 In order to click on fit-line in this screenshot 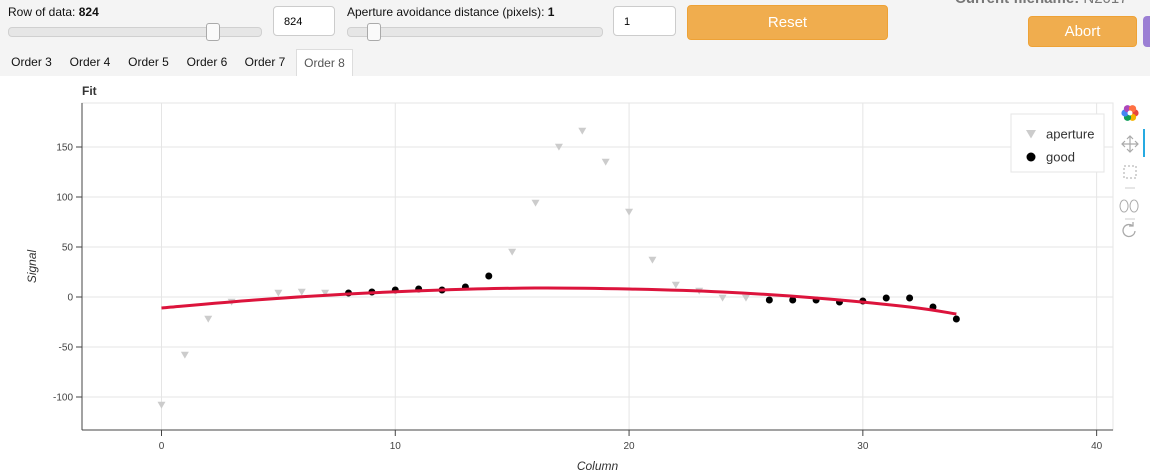, I will do `click(559, 301)`.